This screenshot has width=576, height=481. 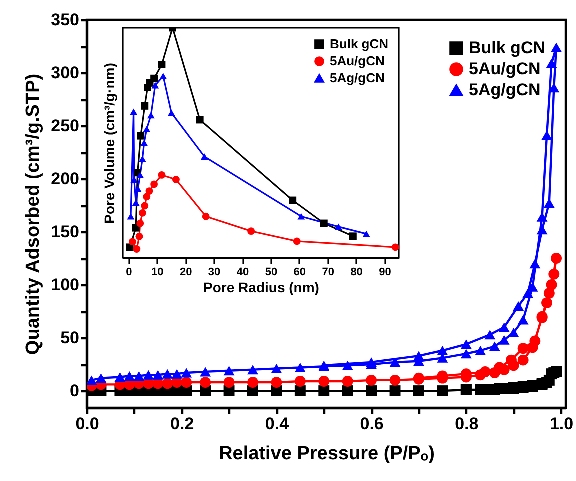 What do you see at coordinates (65, 20) in the screenshot?
I see `y-tick-label: 350` at bounding box center [65, 20].